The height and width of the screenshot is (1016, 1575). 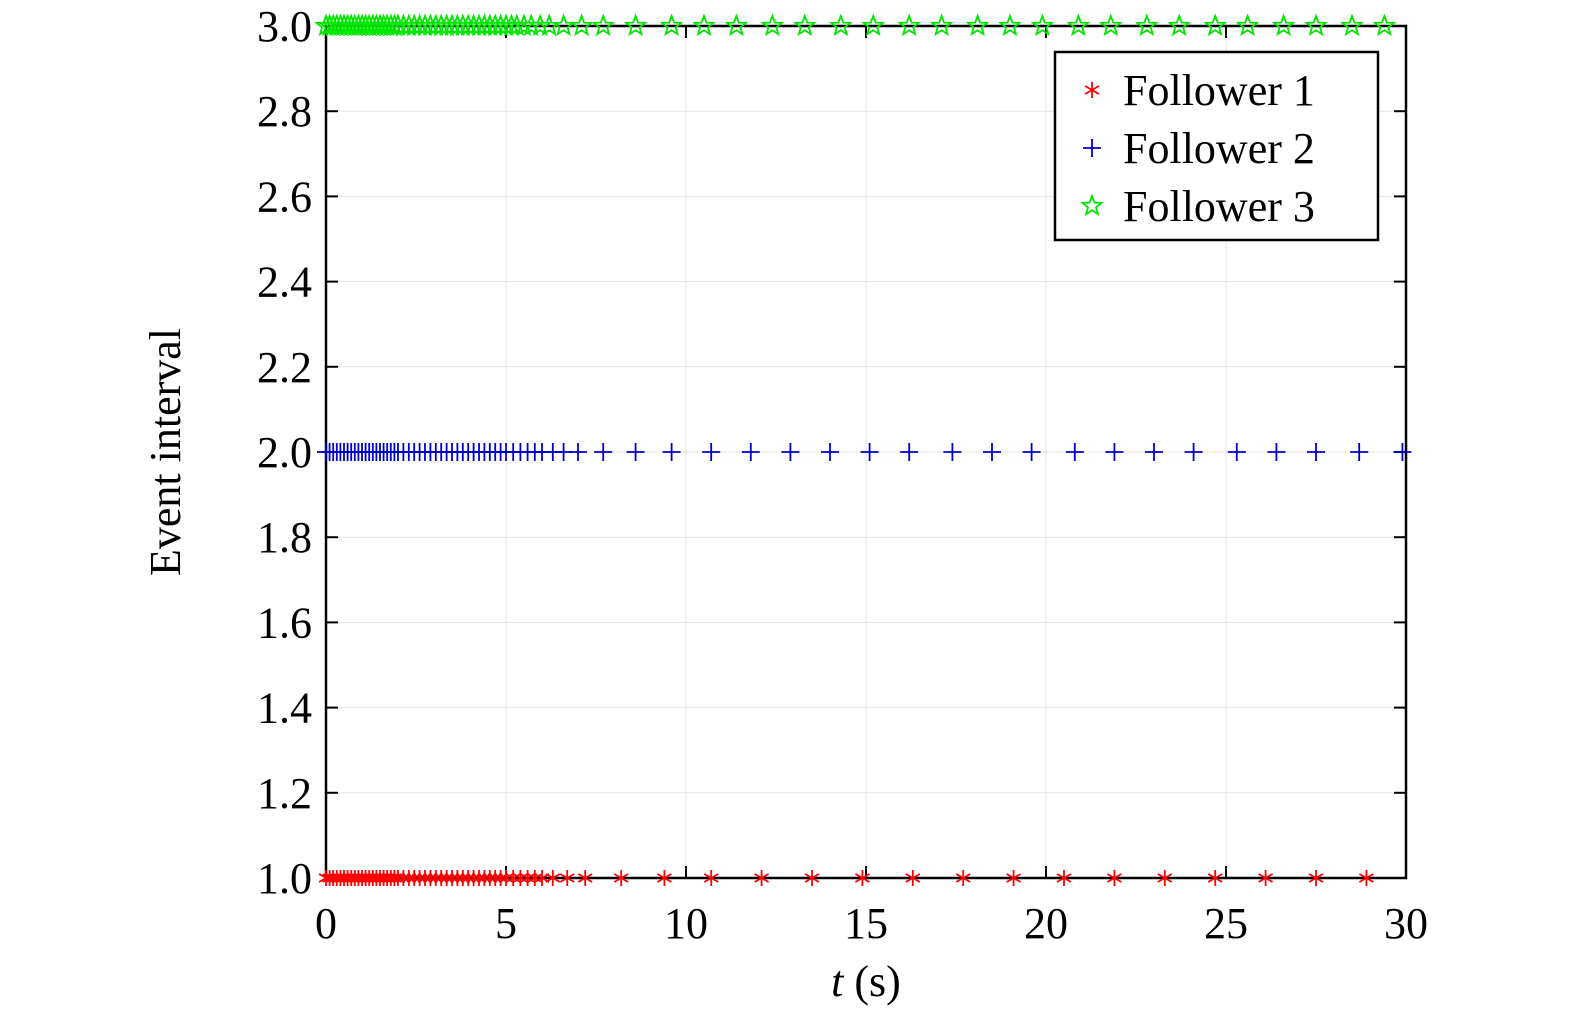 What do you see at coordinates (686, 923) in the screenshot?
I see `x-tick-label: 10` at bounding box center [686, 923].